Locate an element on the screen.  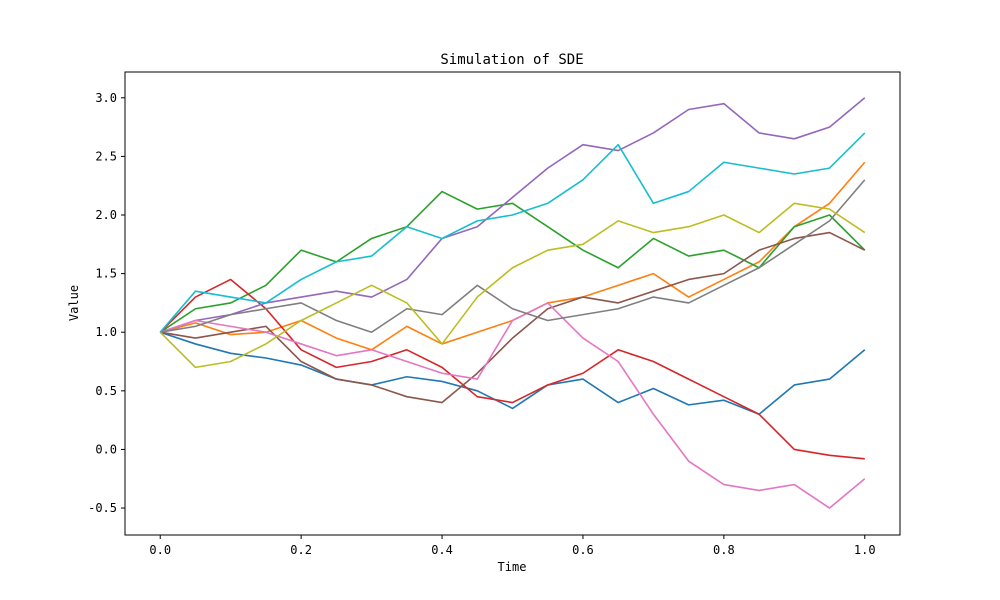
y-tick-label: 1.0 is located at coordinates (106, 332).